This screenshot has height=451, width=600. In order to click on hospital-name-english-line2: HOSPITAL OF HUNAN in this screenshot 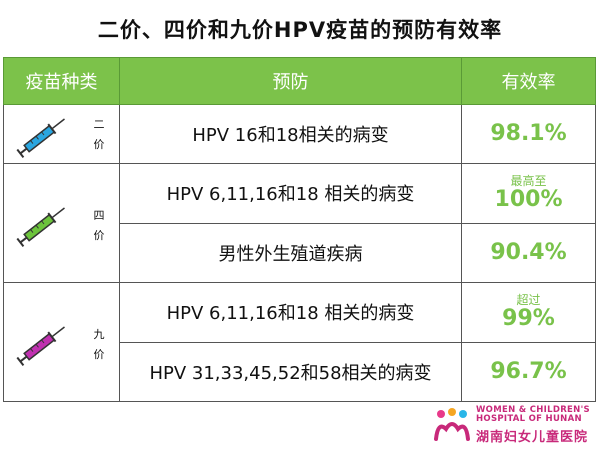, I will do `click(529, 419)`.